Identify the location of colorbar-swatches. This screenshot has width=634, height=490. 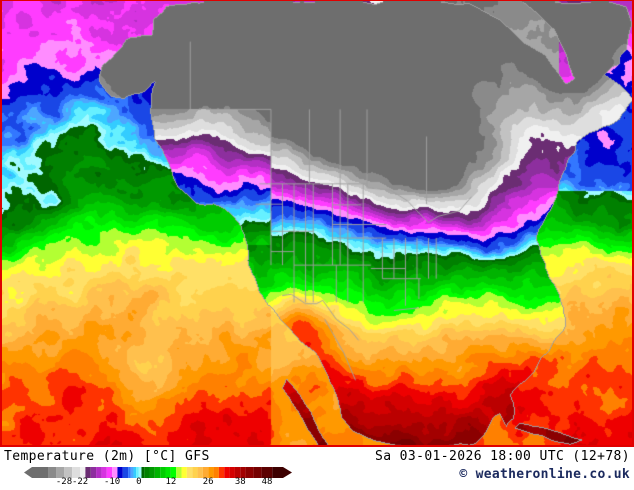
(158, 472).